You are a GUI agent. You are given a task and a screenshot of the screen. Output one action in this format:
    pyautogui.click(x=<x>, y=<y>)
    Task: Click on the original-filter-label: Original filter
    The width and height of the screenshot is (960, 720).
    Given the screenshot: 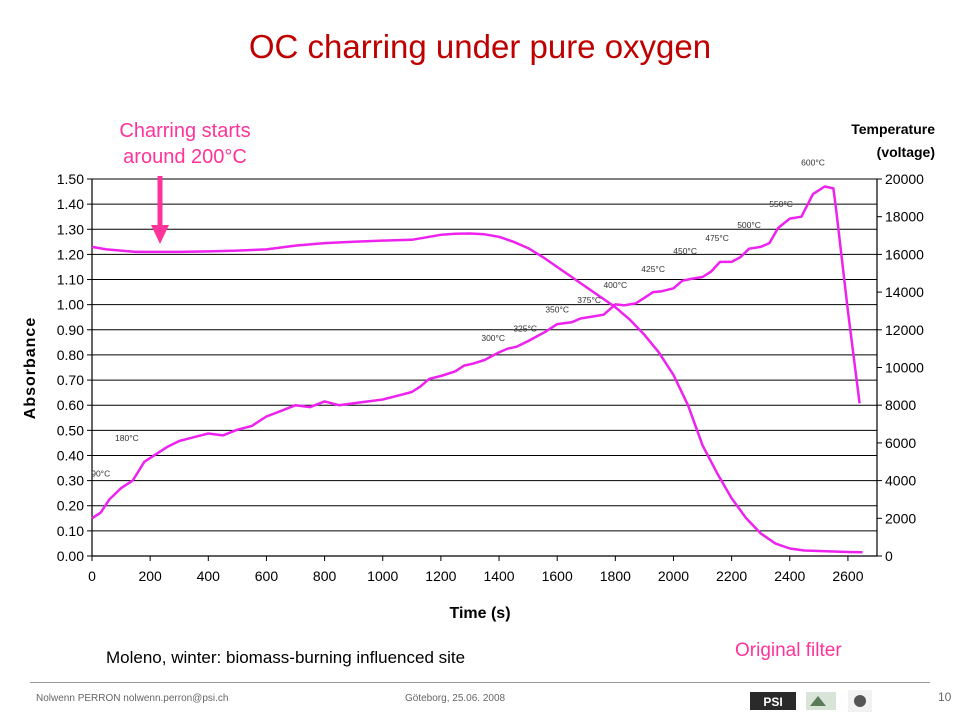 What is the action you would take?
    pyautogui.click(x=788, y=650)
    